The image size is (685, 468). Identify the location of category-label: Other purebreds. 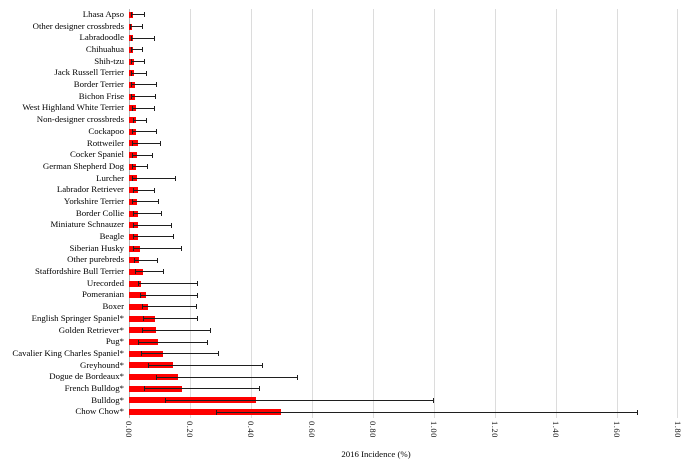
(95, 259).